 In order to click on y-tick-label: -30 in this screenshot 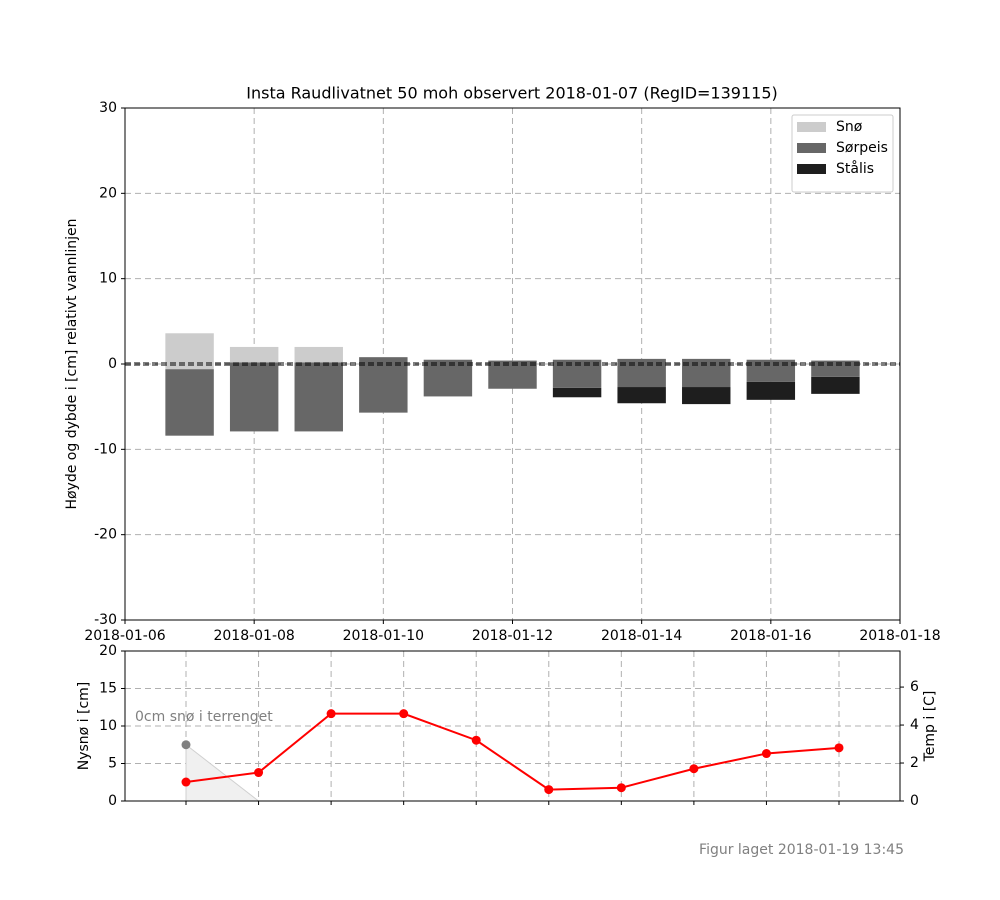, I will do `click(105, 620)`.